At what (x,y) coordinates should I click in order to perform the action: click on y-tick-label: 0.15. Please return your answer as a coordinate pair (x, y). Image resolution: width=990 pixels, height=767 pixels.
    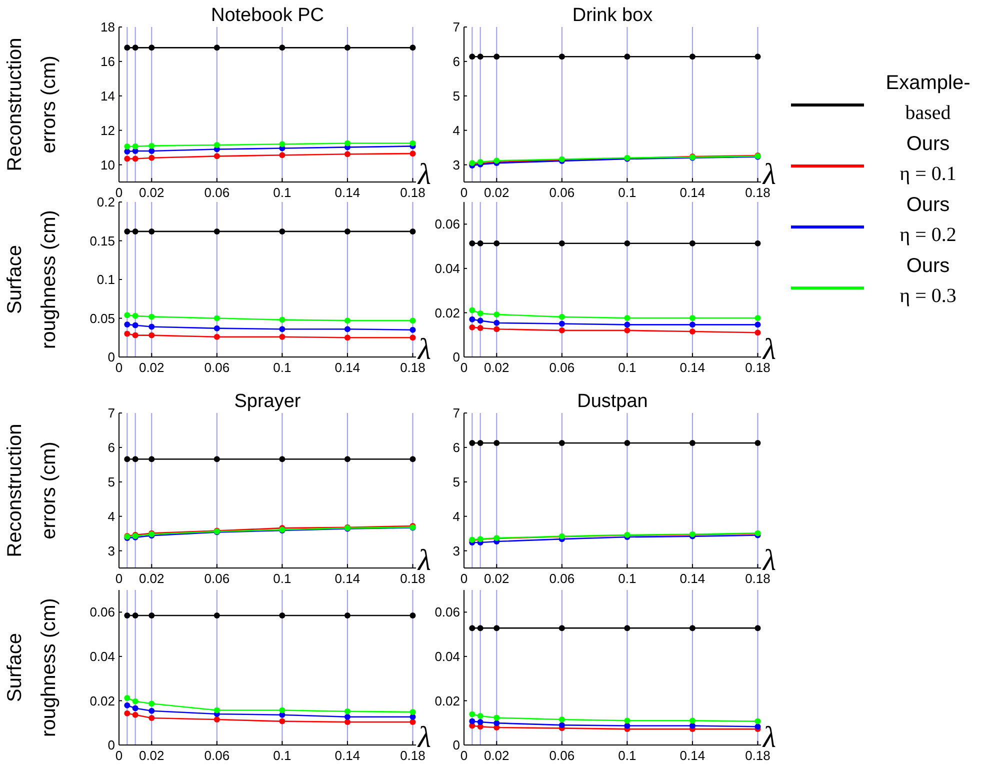
    Looking at the image, I should click on (102, 240).